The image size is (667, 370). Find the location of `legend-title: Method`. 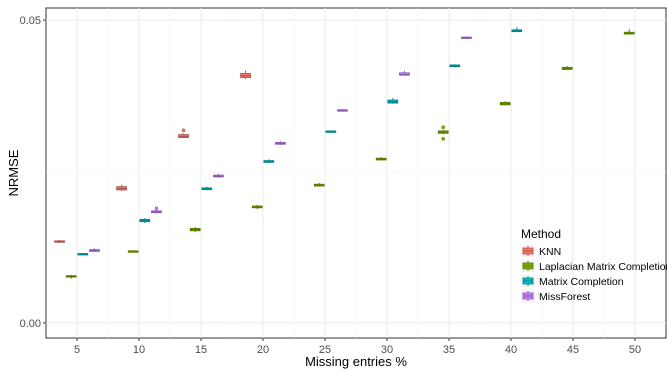

legend-title: Method is located at coordinates (541, 234).